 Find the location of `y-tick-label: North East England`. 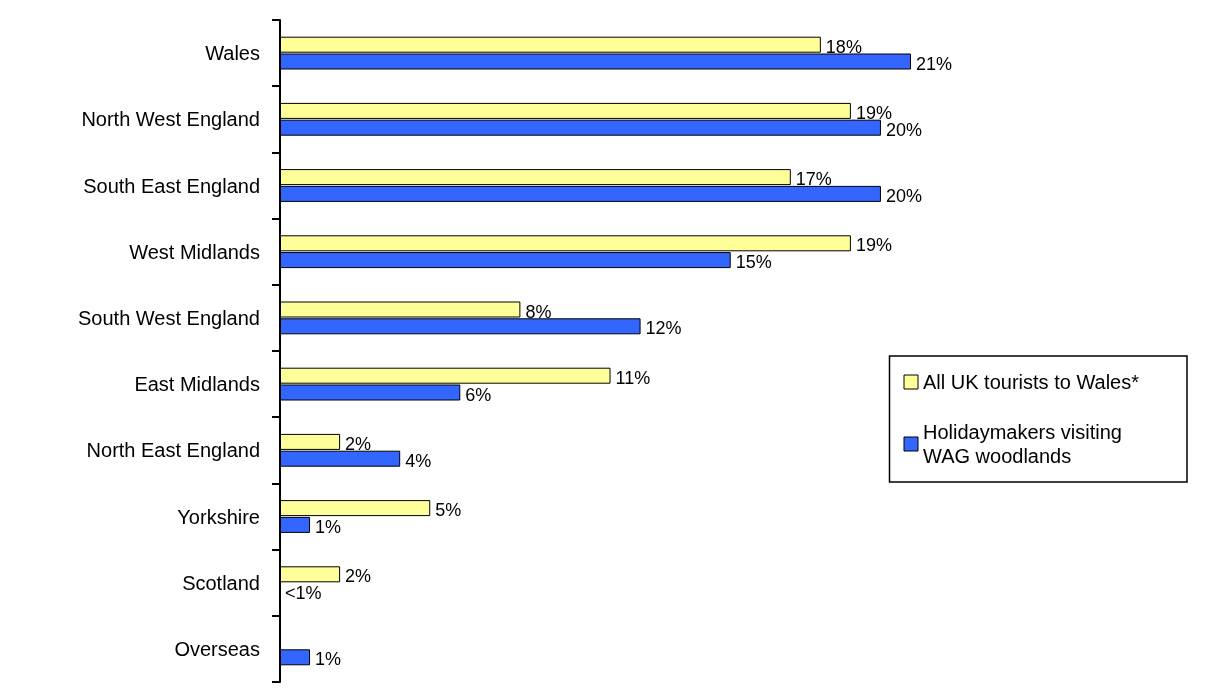

y-tick-label: North East England is located at coordinates (173, 450).